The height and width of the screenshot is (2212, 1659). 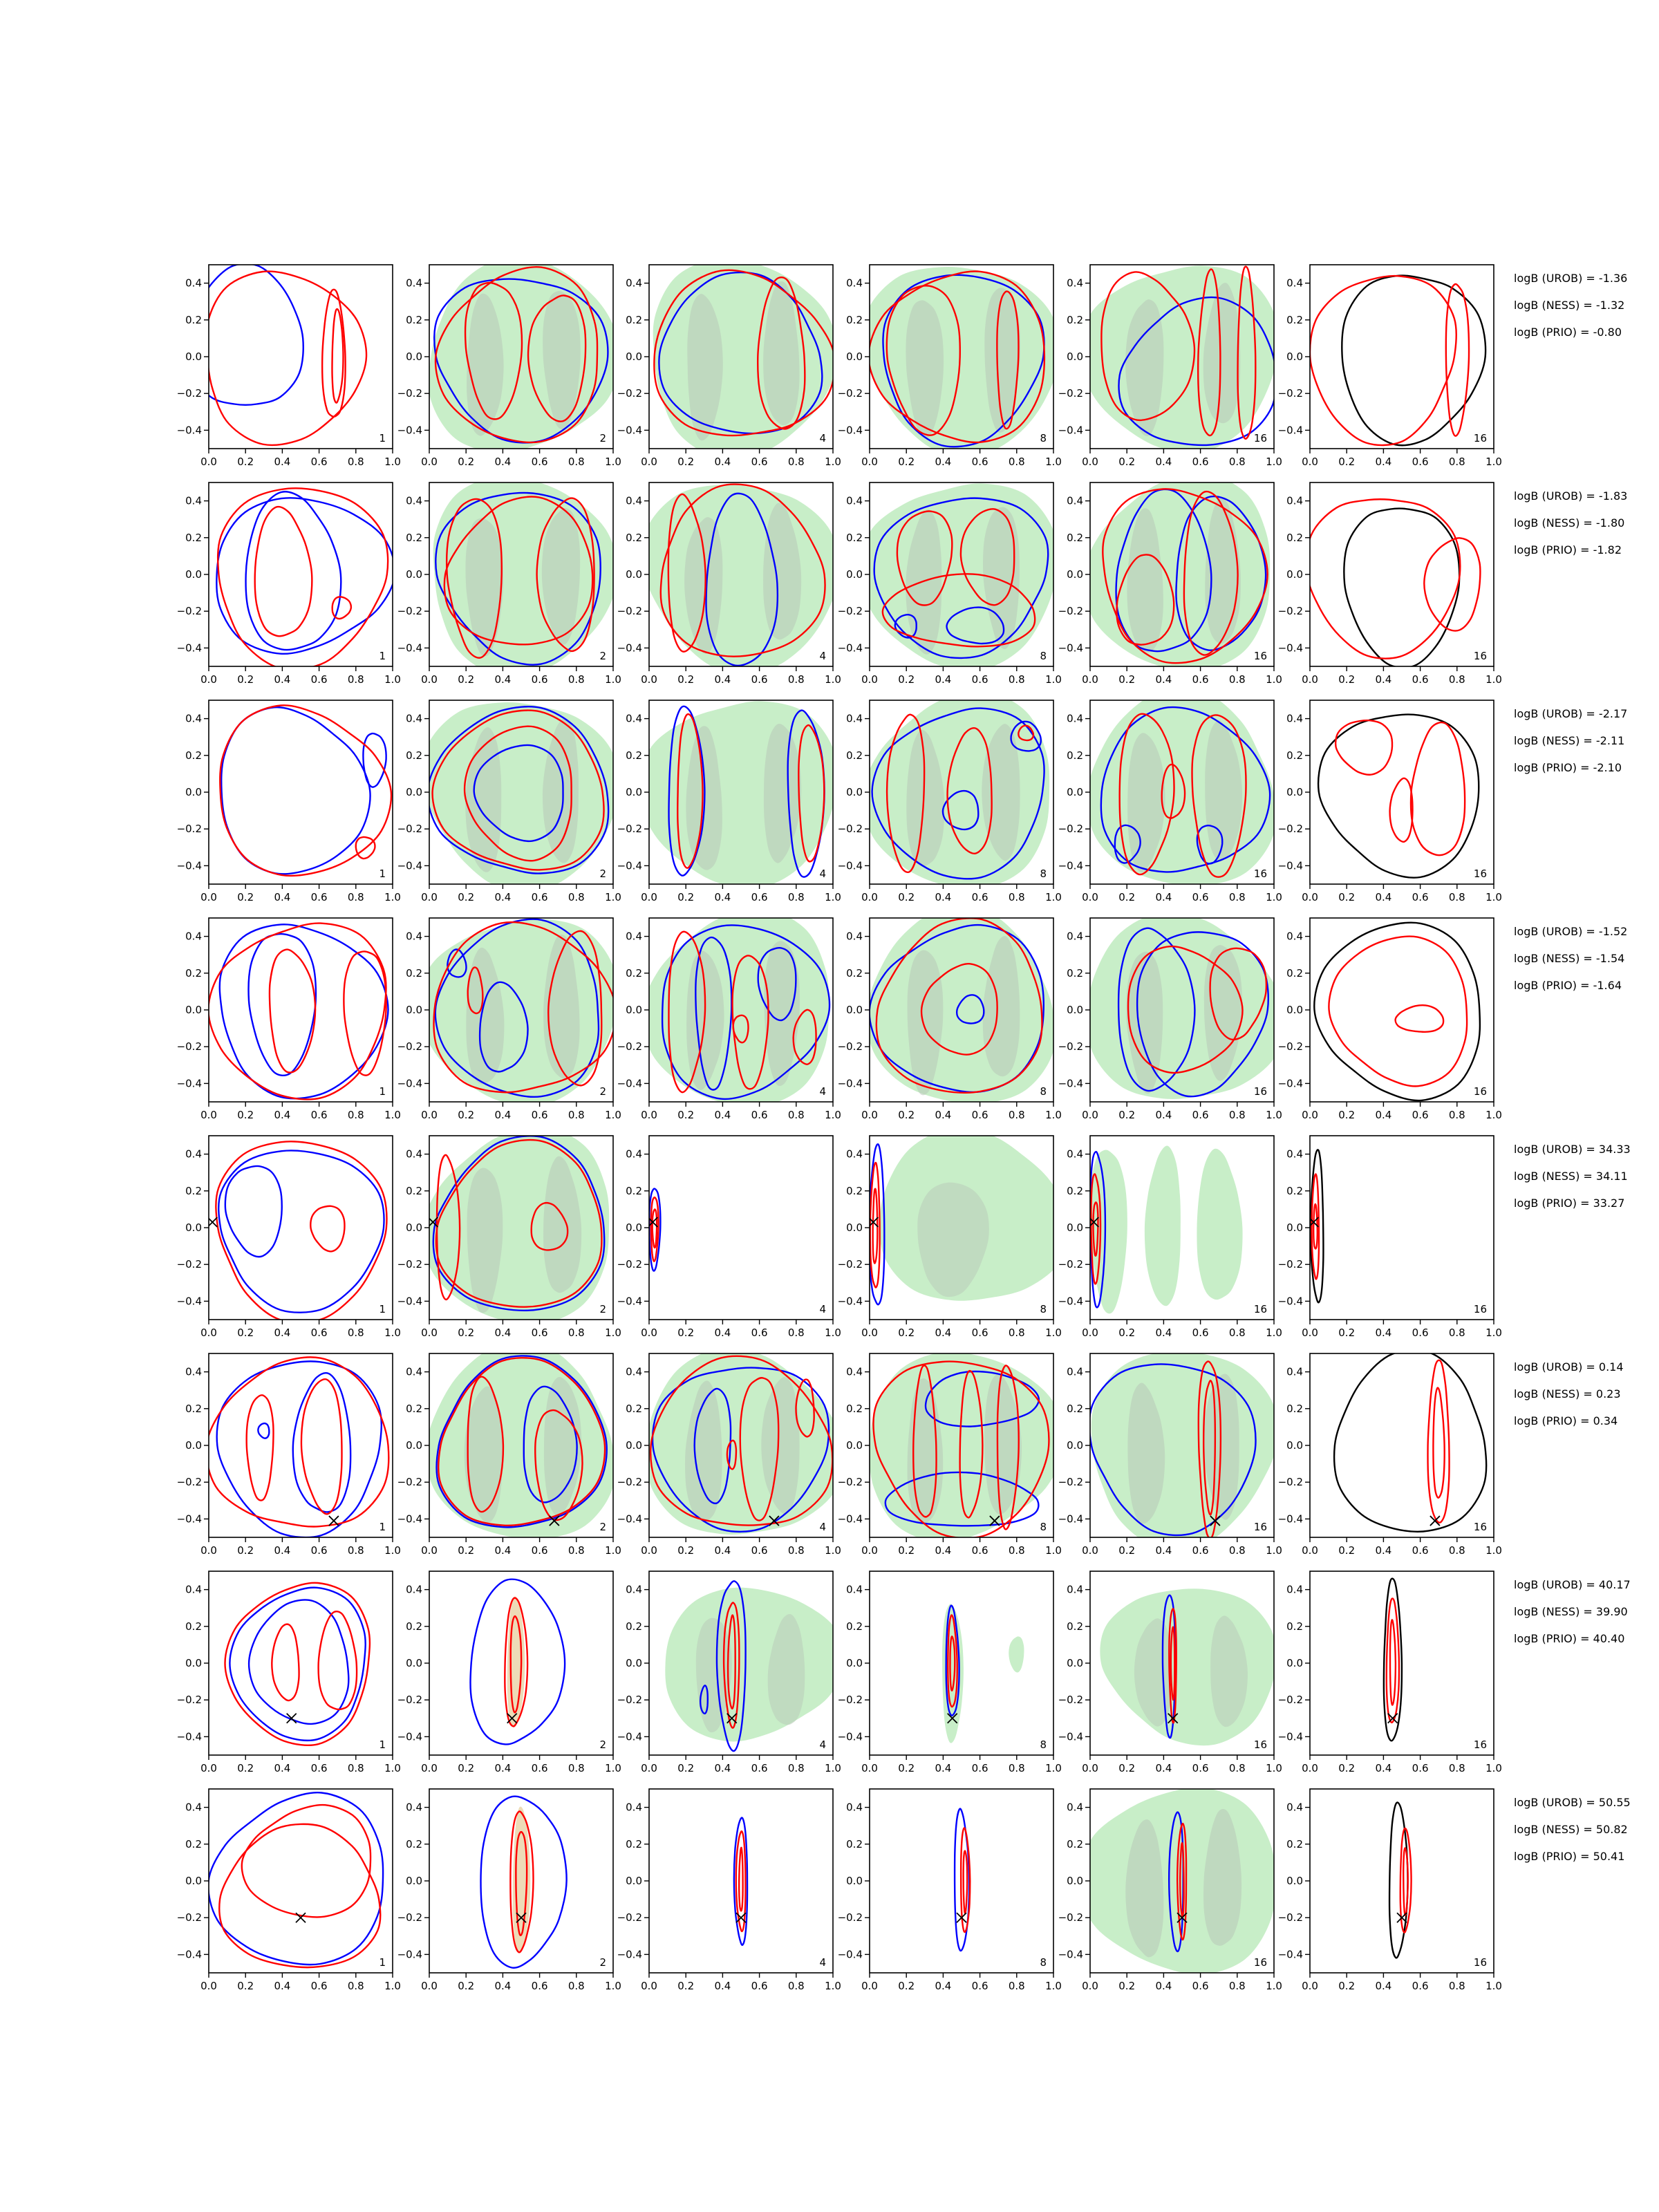 I want to click on density-fill, so click(x=962, y=574).